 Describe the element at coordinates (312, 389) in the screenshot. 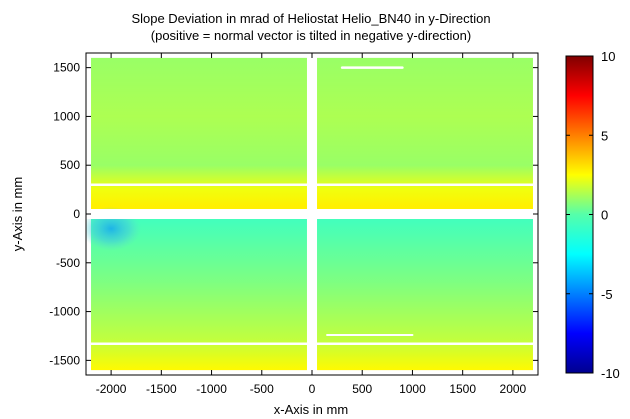

I see `x-tick-label: 0` at that location.